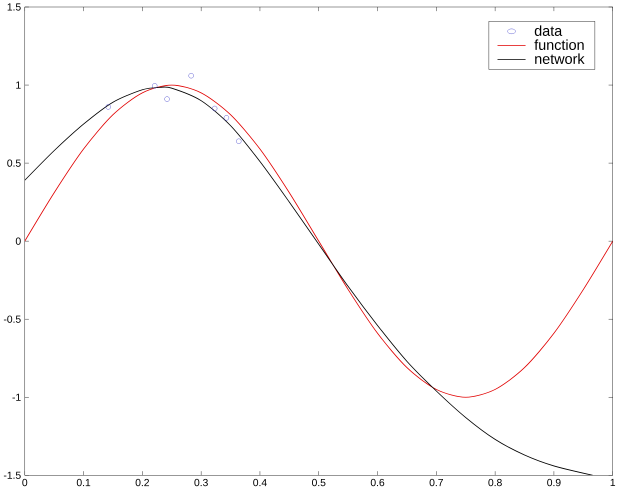  What do you see at coordinates (12, 476) in the screenshot?
I see `y-tick-label: -1.5` at bounding box center [12, 476].